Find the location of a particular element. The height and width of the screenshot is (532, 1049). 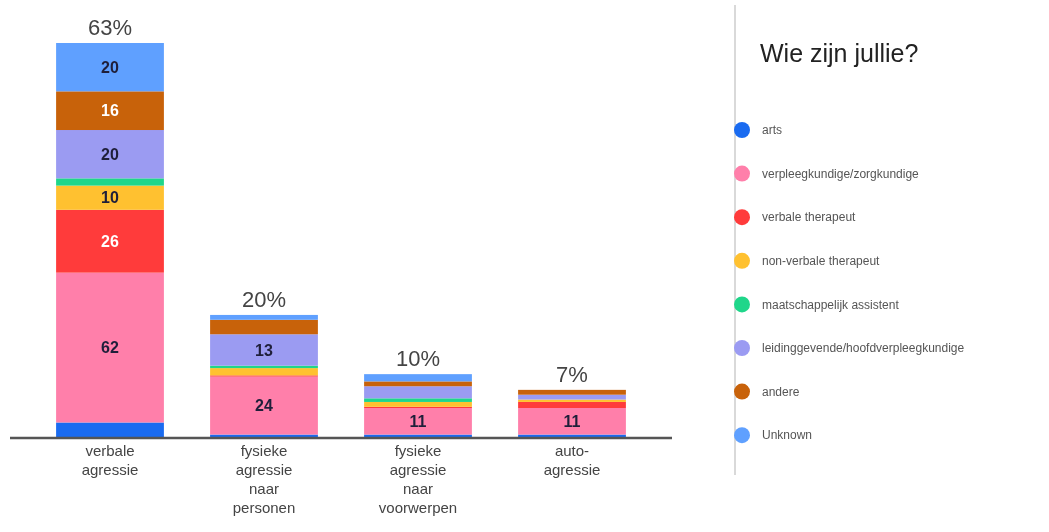

legend-label: arts is located at coordinates (772, 130).